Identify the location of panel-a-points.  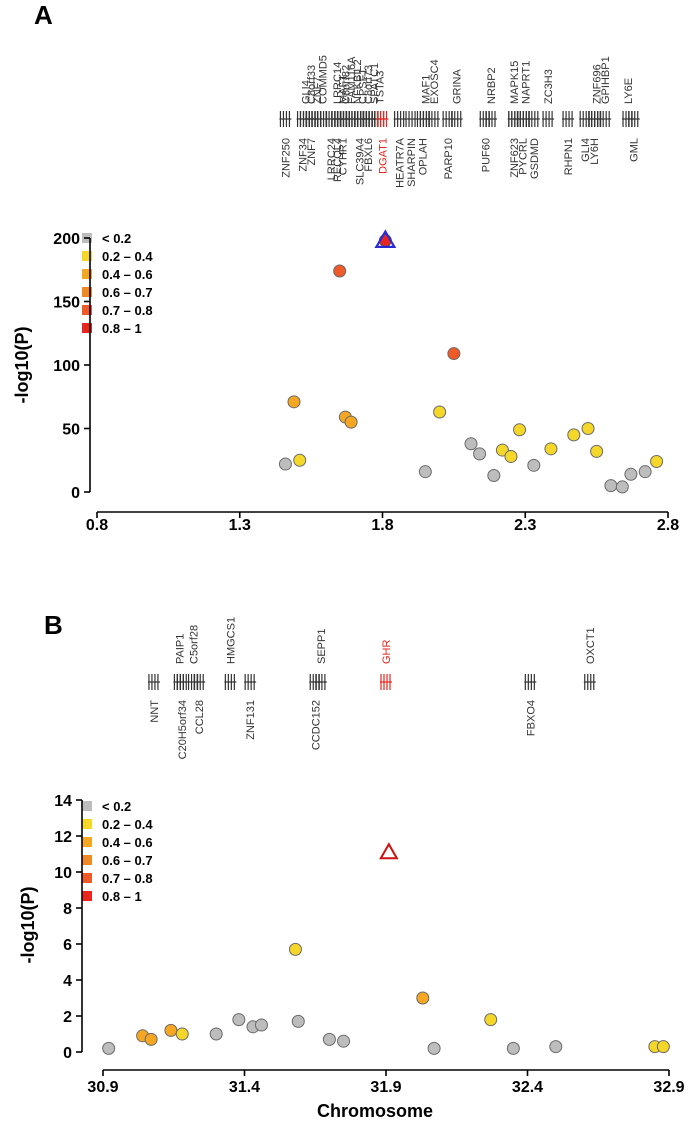
(471, 361).